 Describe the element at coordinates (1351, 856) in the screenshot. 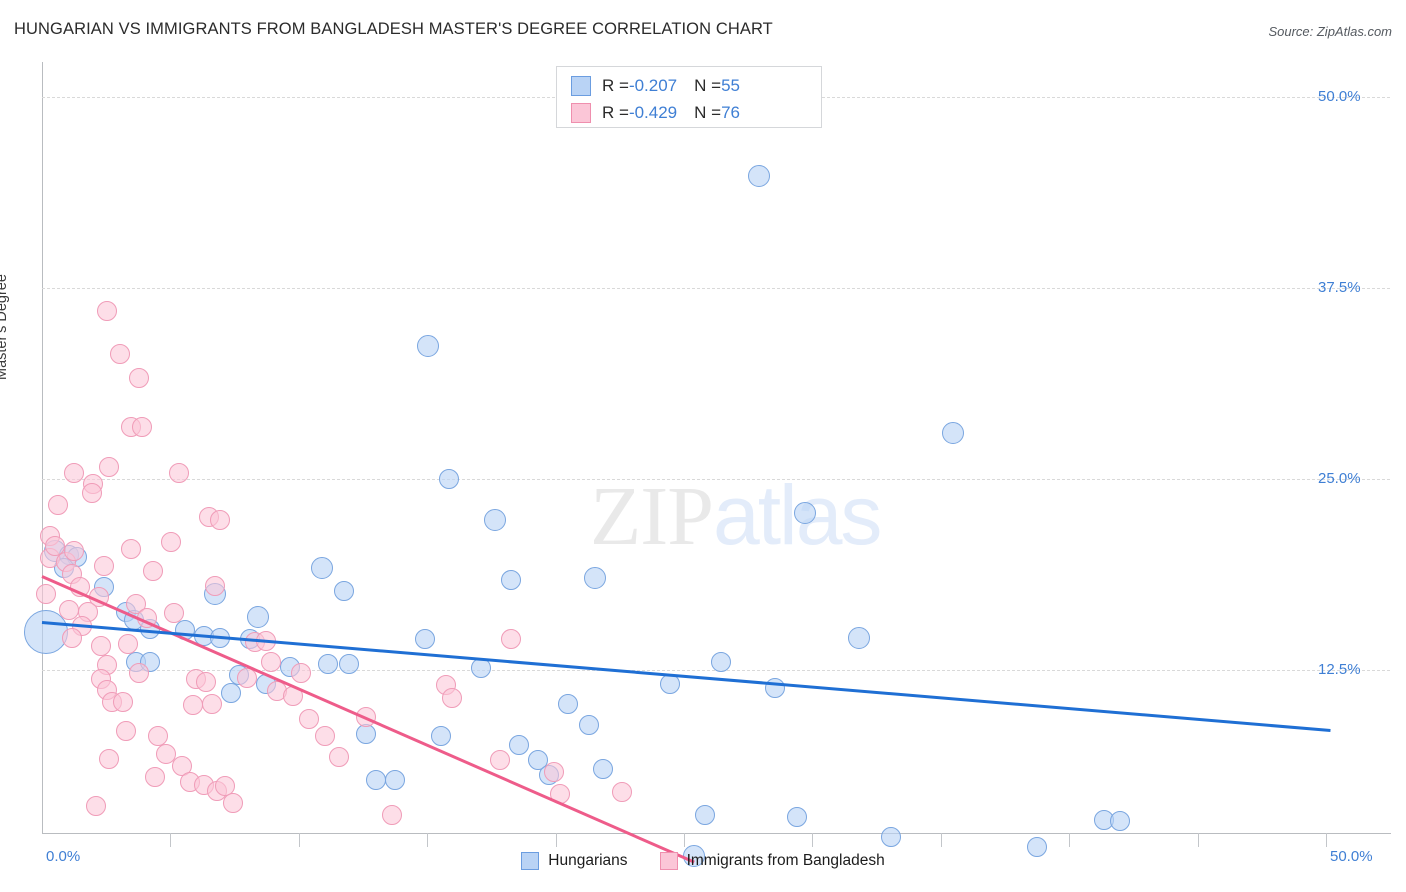

I see `x-axis-label-max: 50.0%` at that location.